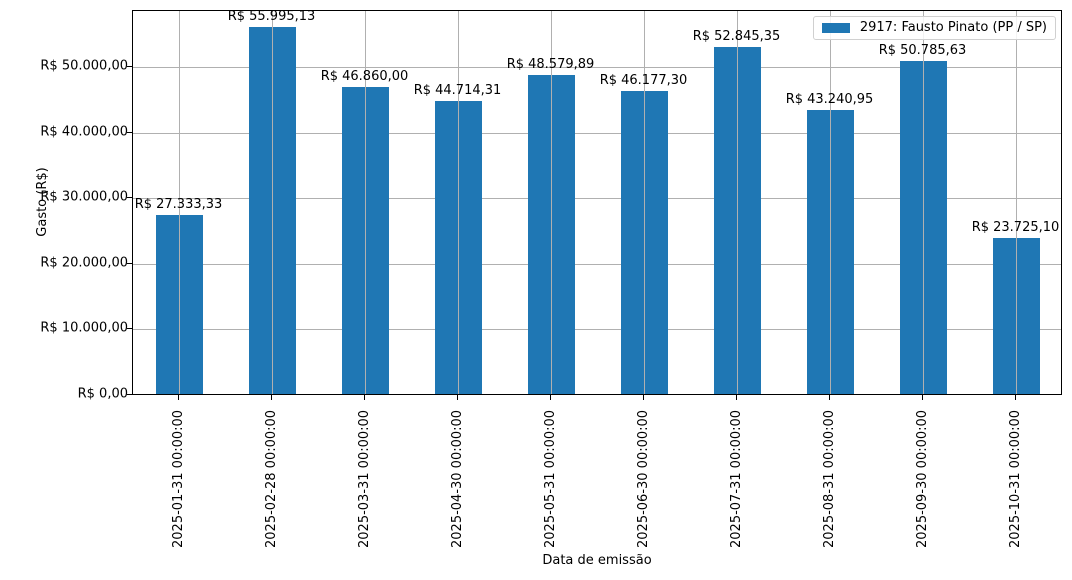 Image resolution: width=1072 pixels, height=580 pixels. Describe the element at coordinates (457, 478) in the screenshot. I see `x-tick-label: 2025-04-30 00:00:00` at that location.